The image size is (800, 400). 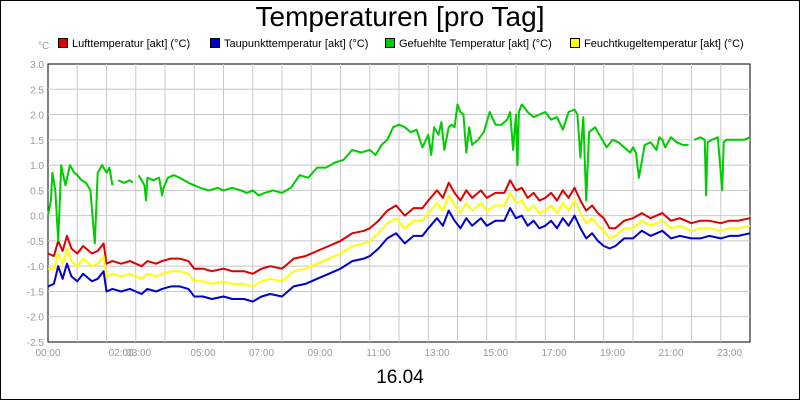 I want to click on y-tick-label: 0.5, so click(x=37, y=191).